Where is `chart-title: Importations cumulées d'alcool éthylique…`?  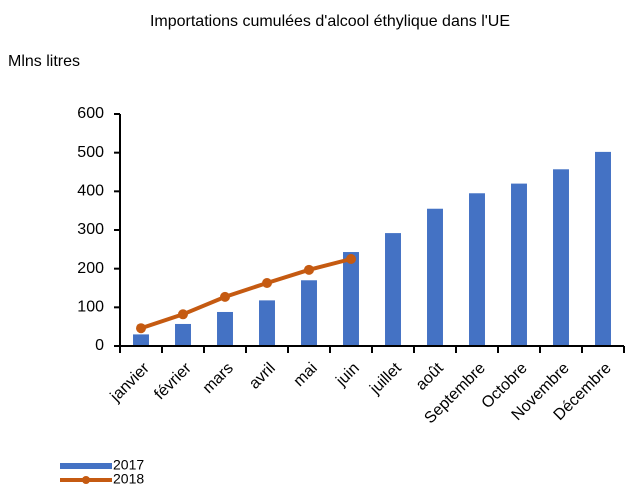
chart-title: Importations cumulées d'alcool éthylique… is located at coordinates (330, 21).